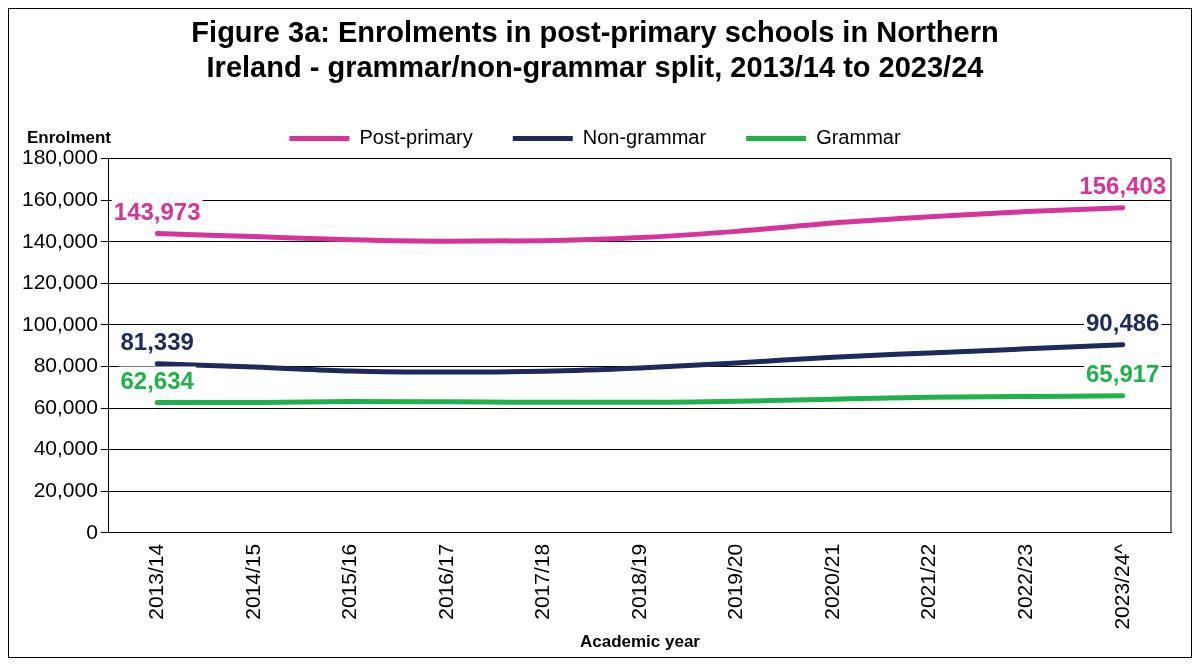 This screenshot has height=666, width=1202. Describe the element at coordinates (644, 137) in the screenshot. I see `legend-label: Non-grammar` at that location.